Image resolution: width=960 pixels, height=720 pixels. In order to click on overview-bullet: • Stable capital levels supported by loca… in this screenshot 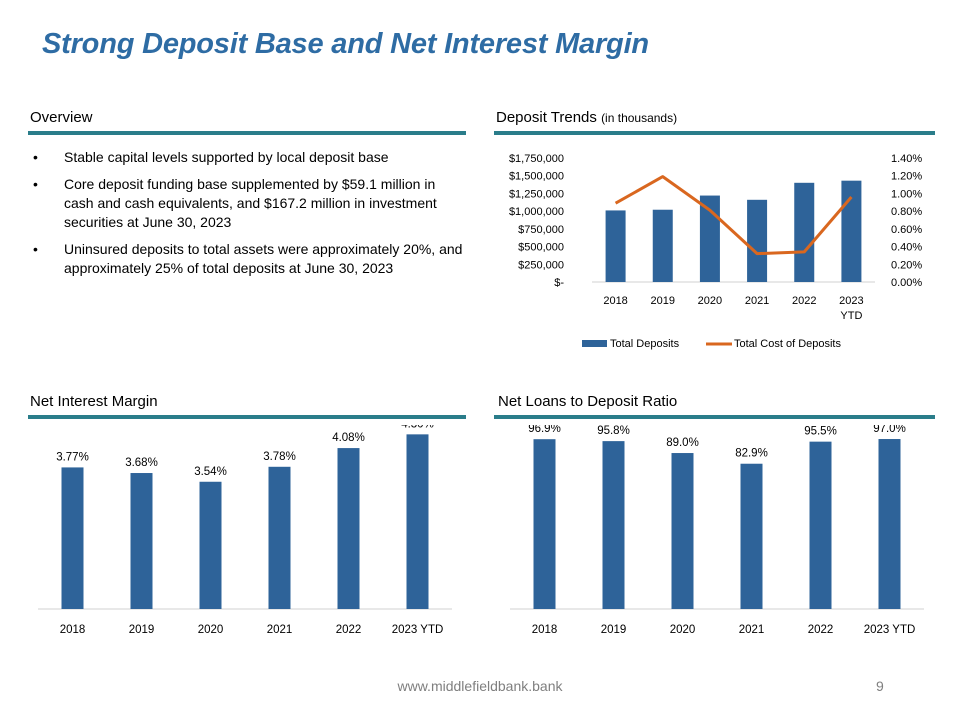, I will do `click(247, 157)`.